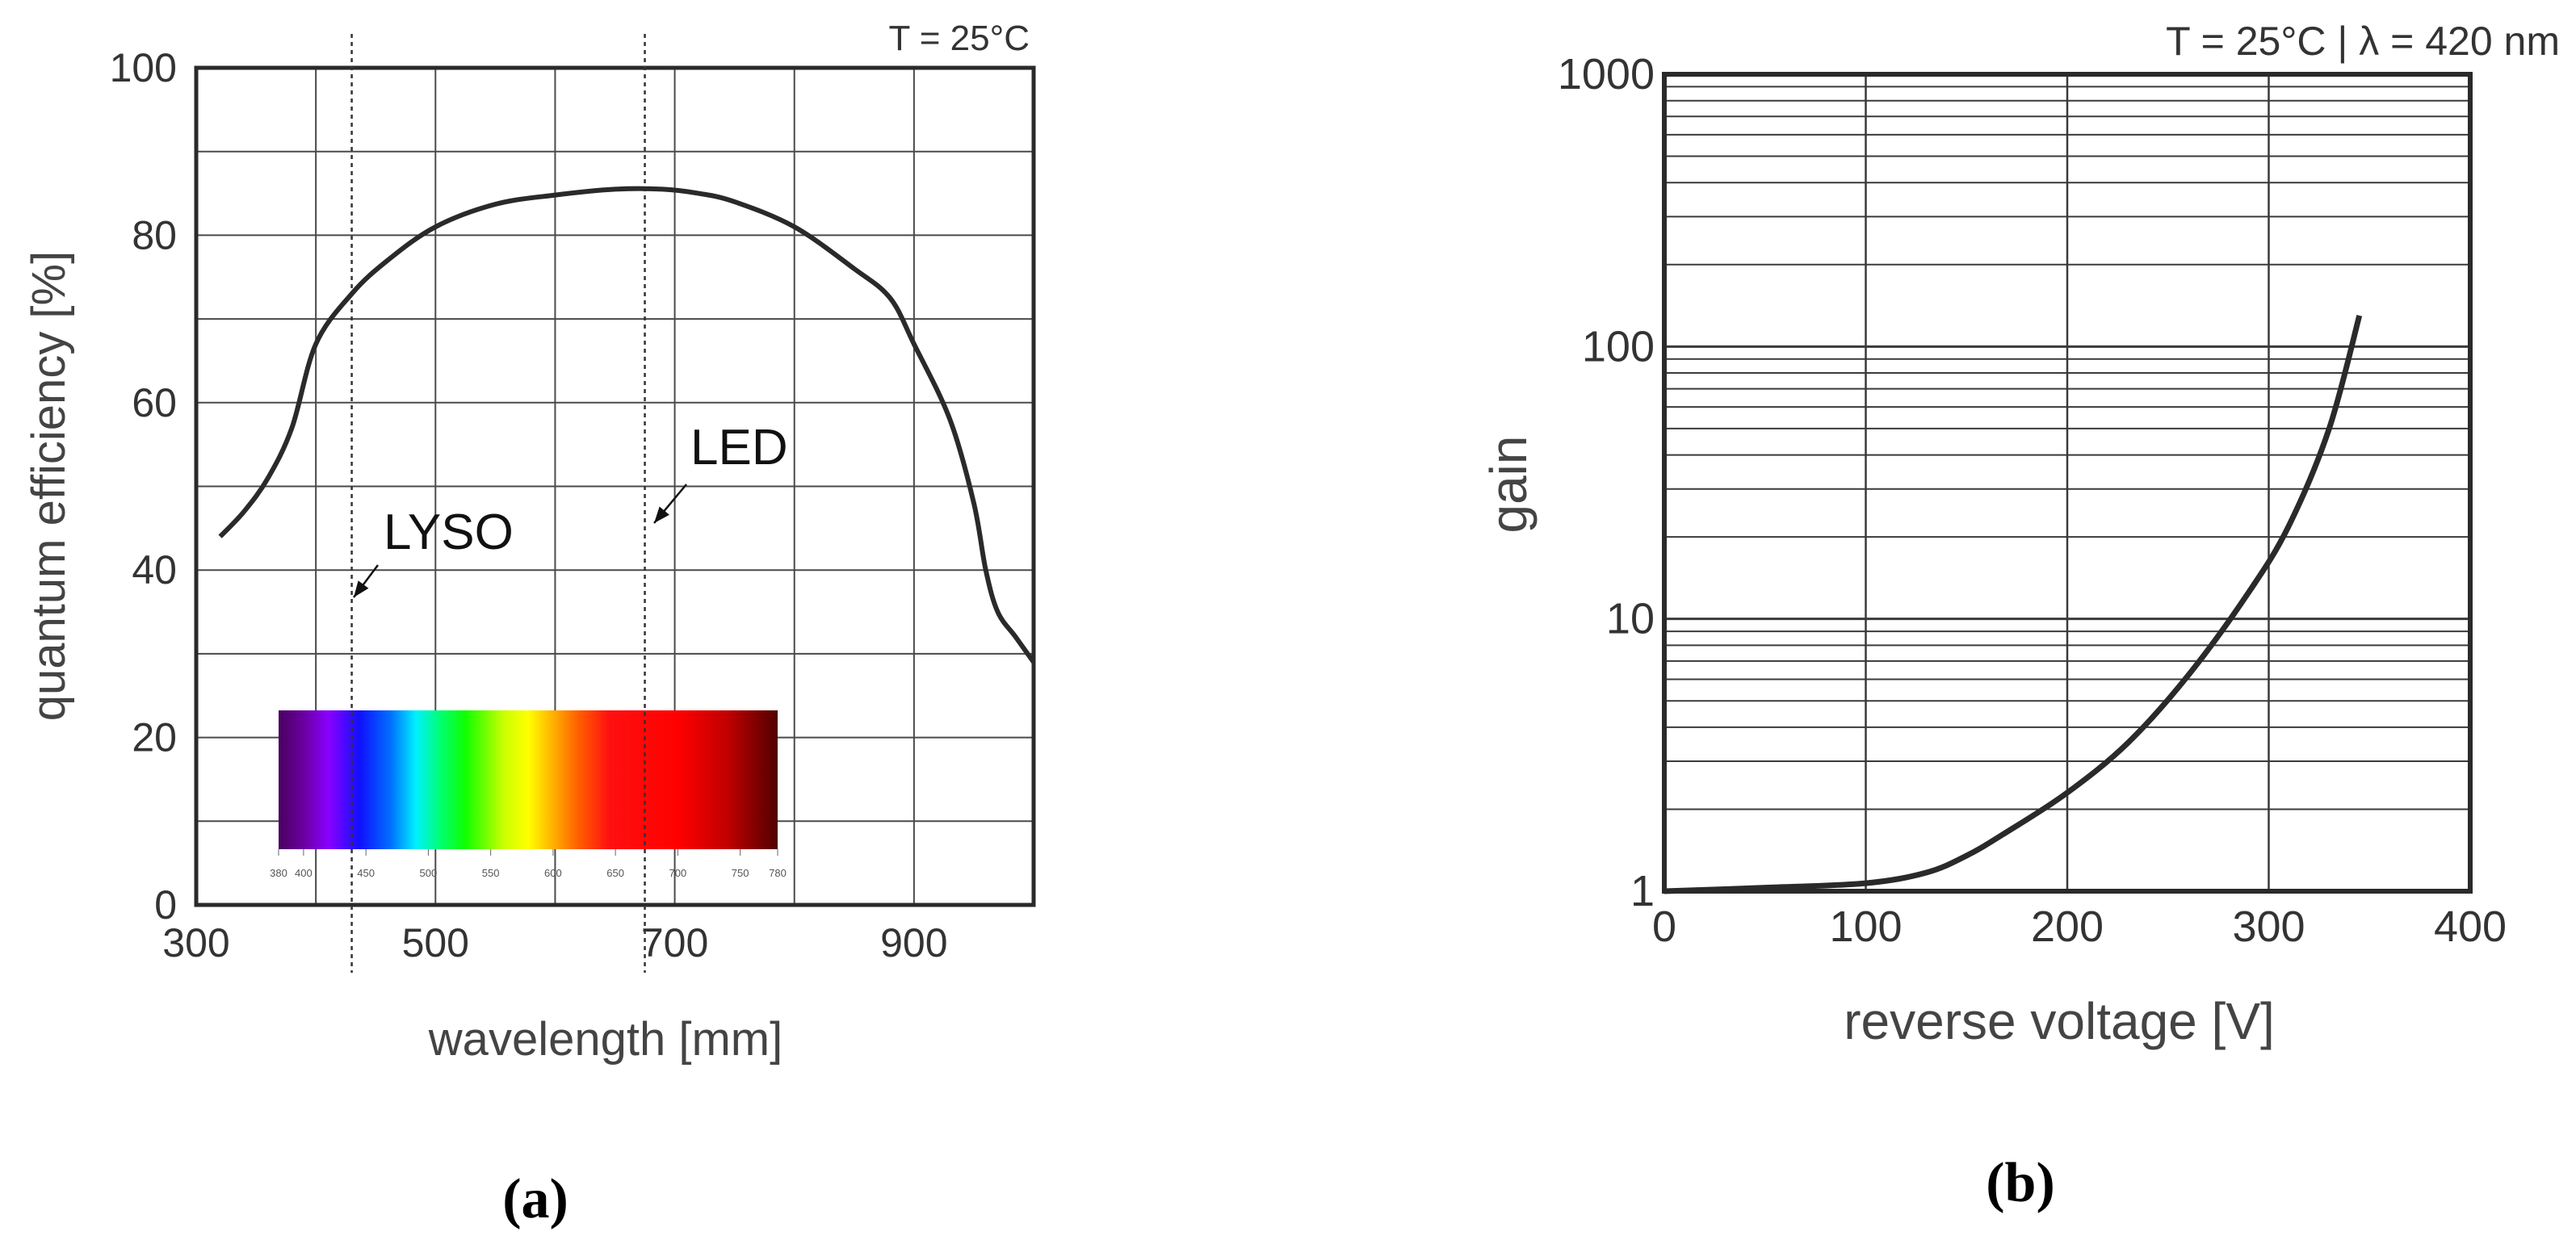 Image resolution: width=2576 pixels, height=1248 pixels. Describe the element at coordinates (678, 873) in the screenshot. I see `spectrum-tick-label: 700` at that location.